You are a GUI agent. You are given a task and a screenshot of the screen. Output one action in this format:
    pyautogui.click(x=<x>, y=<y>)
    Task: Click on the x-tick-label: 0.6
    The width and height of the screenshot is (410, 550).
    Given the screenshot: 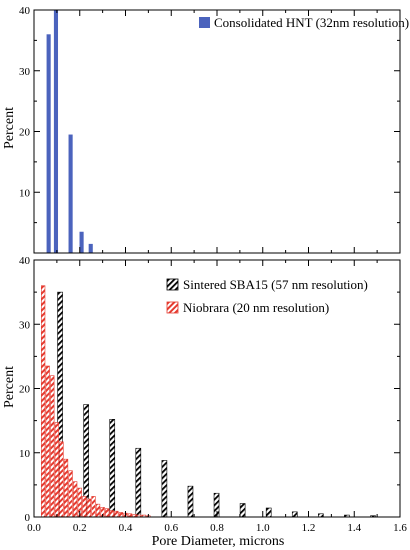 What is the action you would take?
    pyautogui.click(x=171, y=528)
    